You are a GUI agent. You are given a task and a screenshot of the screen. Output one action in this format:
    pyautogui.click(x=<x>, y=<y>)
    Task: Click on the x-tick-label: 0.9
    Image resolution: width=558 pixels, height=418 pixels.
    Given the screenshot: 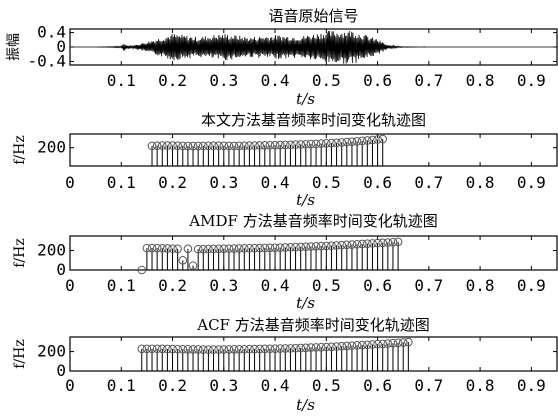 What is the action you would take?
    pyautogui.click(x=531, y=385)
    